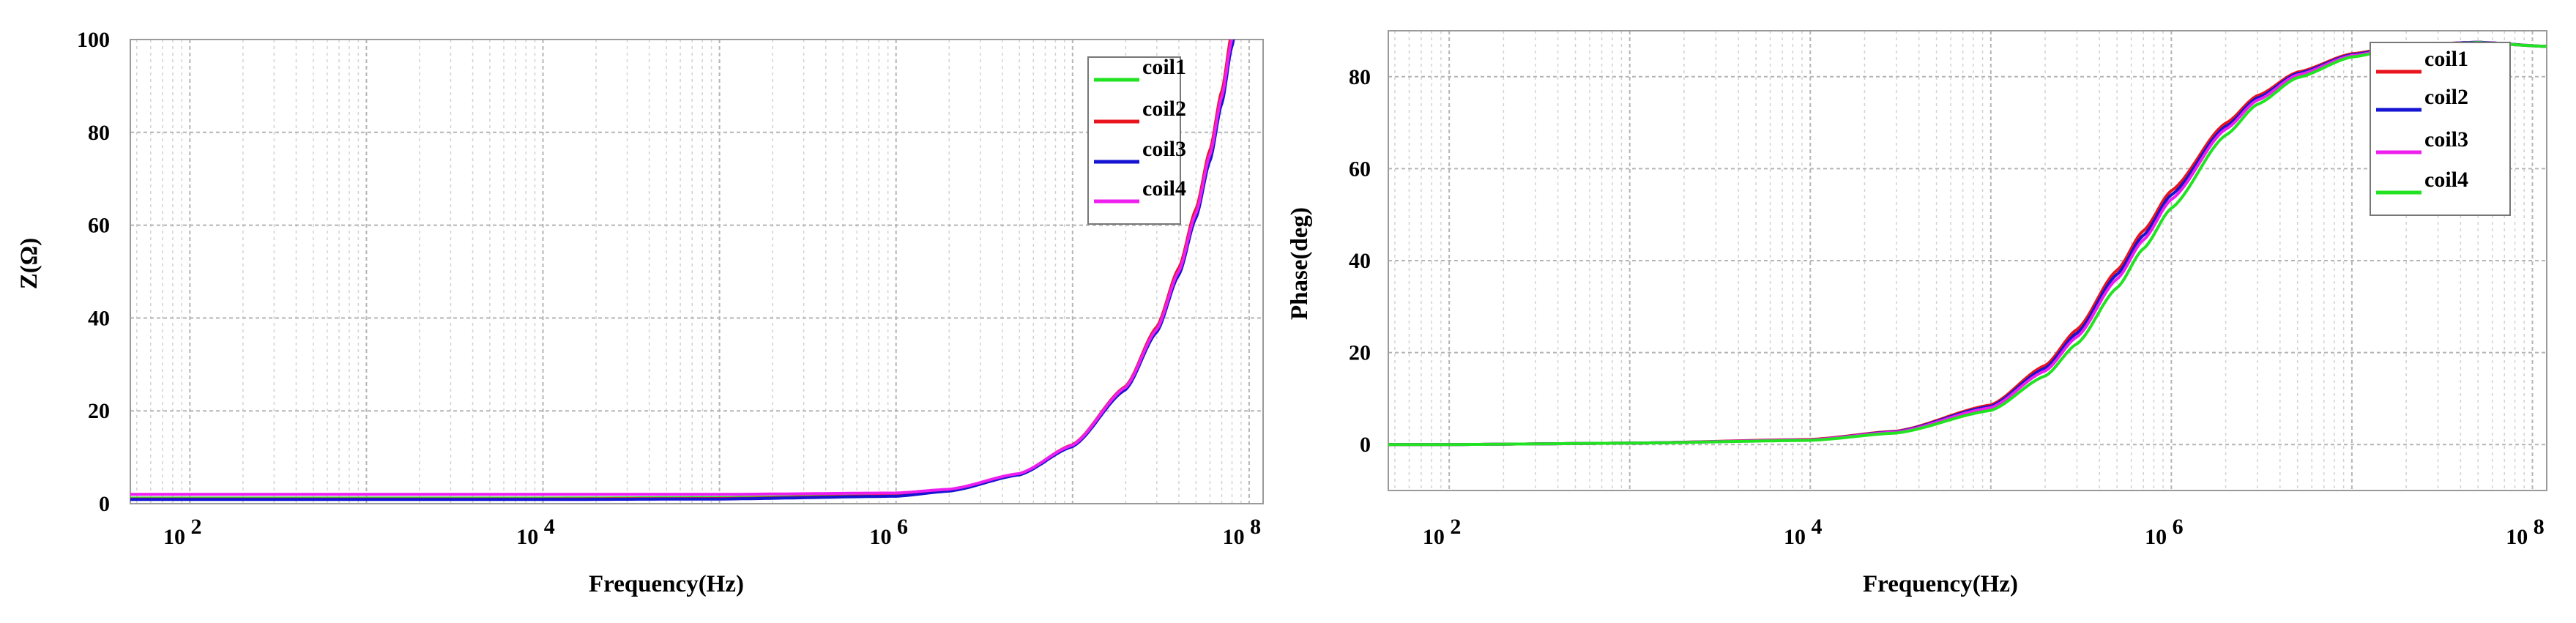 This screenshot has height=623, width=2576. Describe the element at coordinates (29, 263) in the screenshot. I see `y-axis-label: Z(Ω)` at that location.